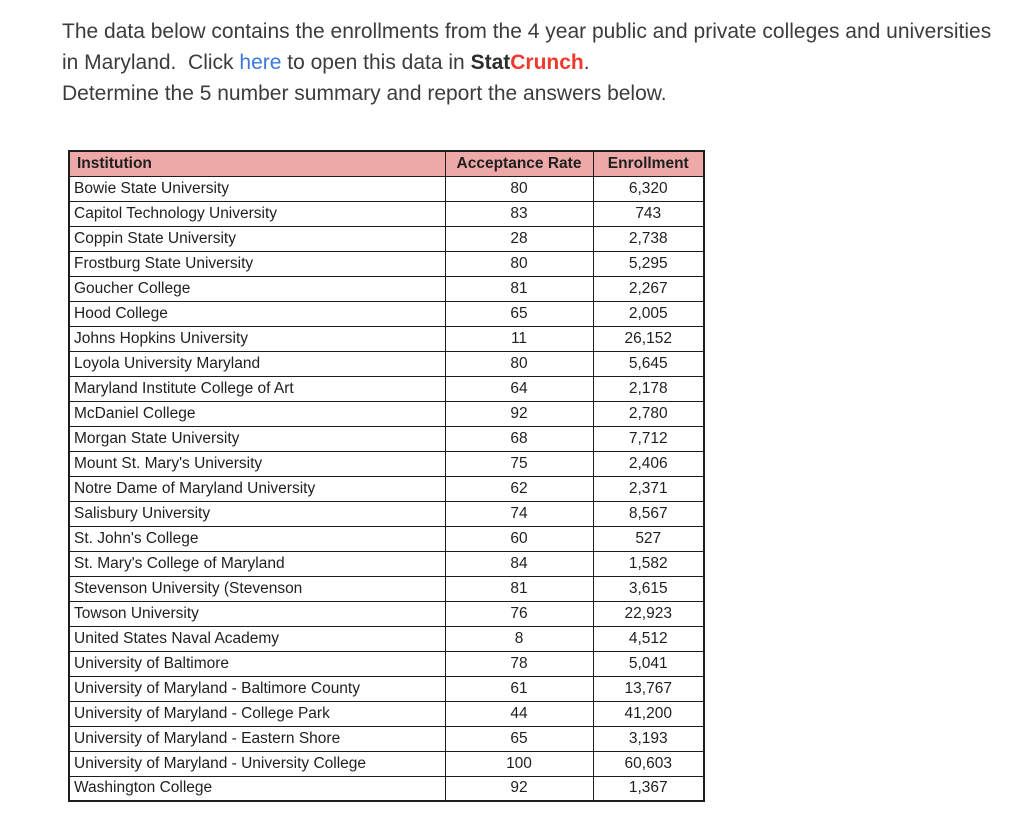 The image size is (1024, 833). Describe the element at coordinates (648, 588) in the screenshot. I see `enrollment-cell: 3,615` at that location.